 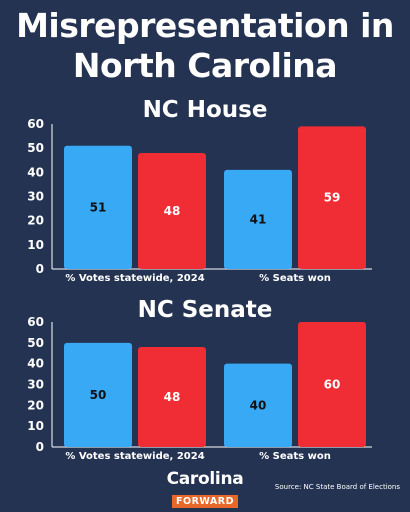 I want to click on house-category-label: % Seats won, so click(x=295, y=278).